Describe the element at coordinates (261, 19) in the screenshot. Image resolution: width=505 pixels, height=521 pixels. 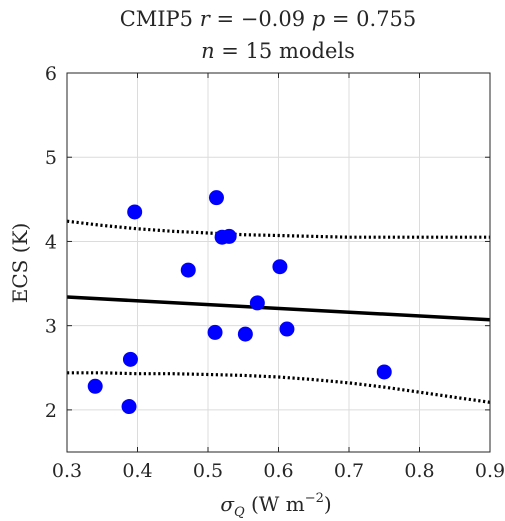
I see `title-r-value: = −0.09` at that location.